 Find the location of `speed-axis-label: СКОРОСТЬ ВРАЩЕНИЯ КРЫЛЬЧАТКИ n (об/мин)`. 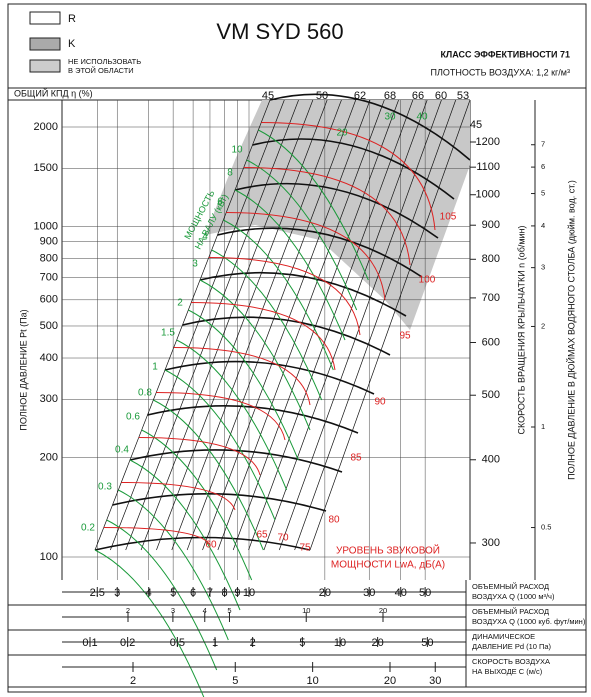

speed-axis-label: СКОРОСТЬ ВРАЩЕНИЯ КРЫЛЬЧАТКИ n (об/мин) is located at coordinates (521, 329).